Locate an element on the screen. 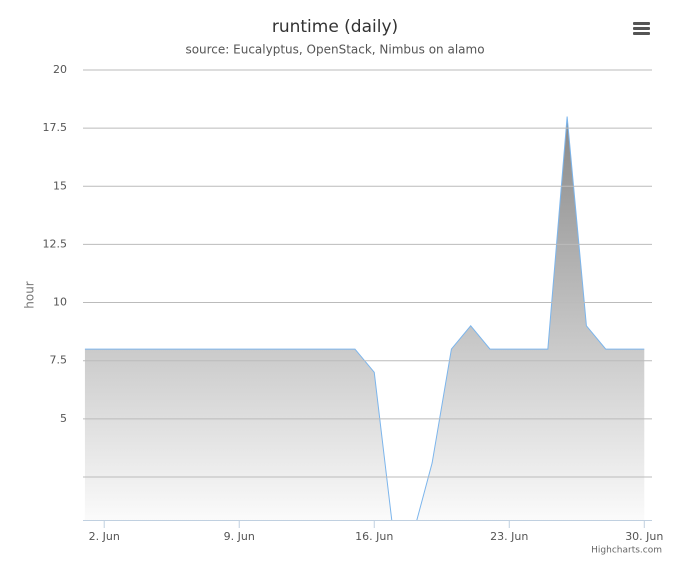  credits: Highcharts.com is located at coordinates (626, 551).